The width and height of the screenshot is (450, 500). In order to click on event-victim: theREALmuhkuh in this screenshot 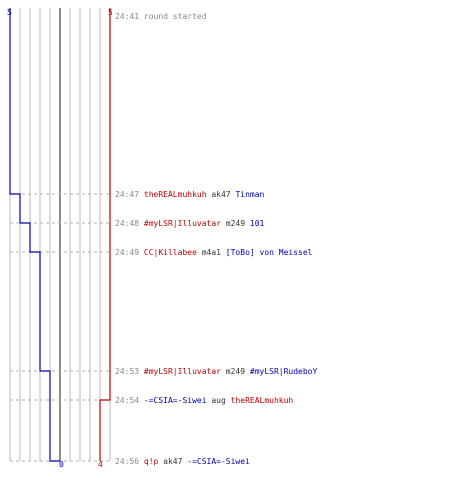, I will do `click(262, 400)`.